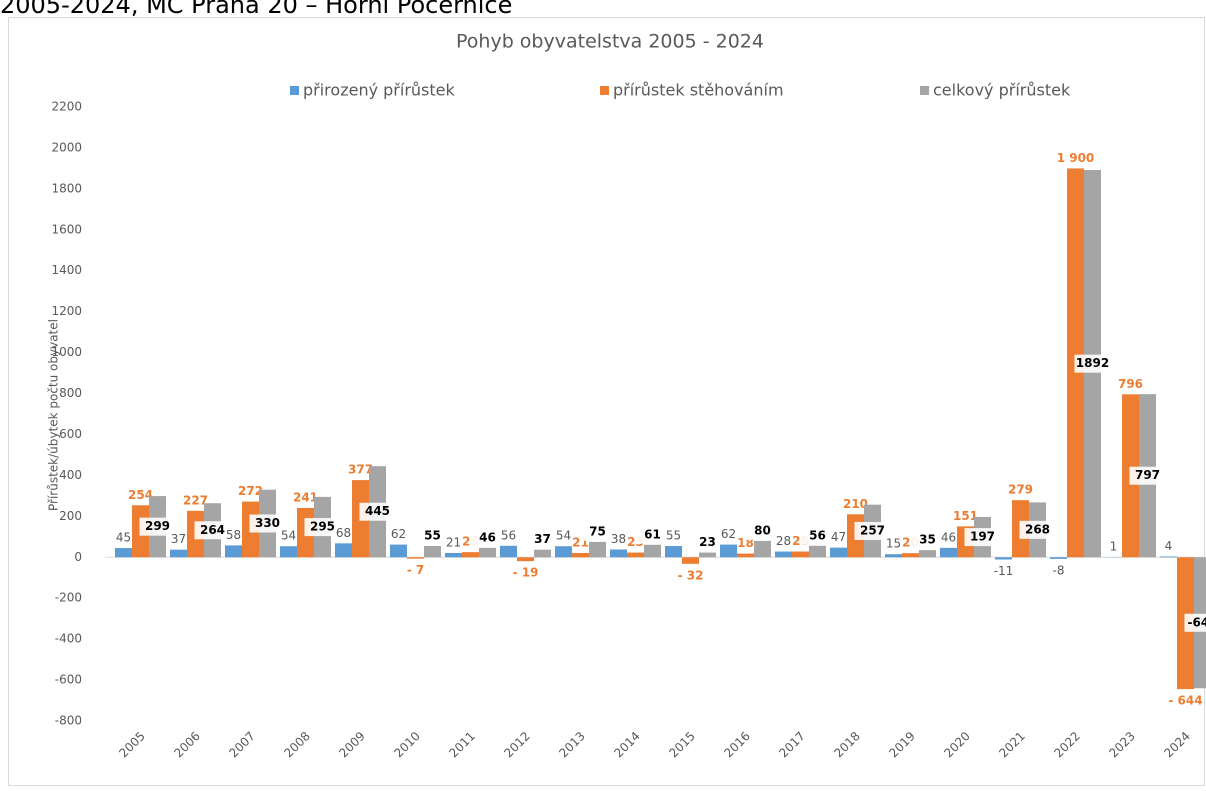  What do you see at coordinates (70, 475) in the screenshot?
I see `y-tick-label: 400` at bounding box center [70, 475].